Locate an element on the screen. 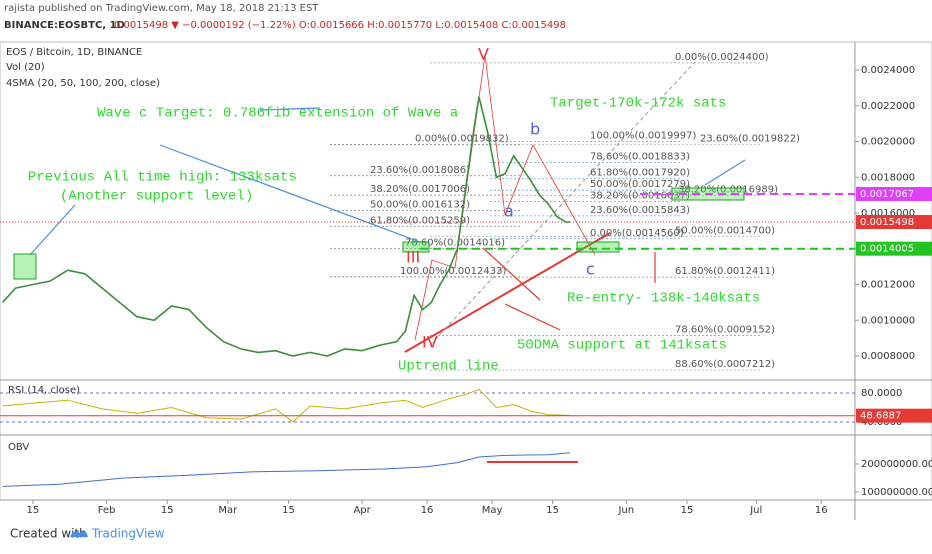  wave-label: V is located at coordinates (483, 54).